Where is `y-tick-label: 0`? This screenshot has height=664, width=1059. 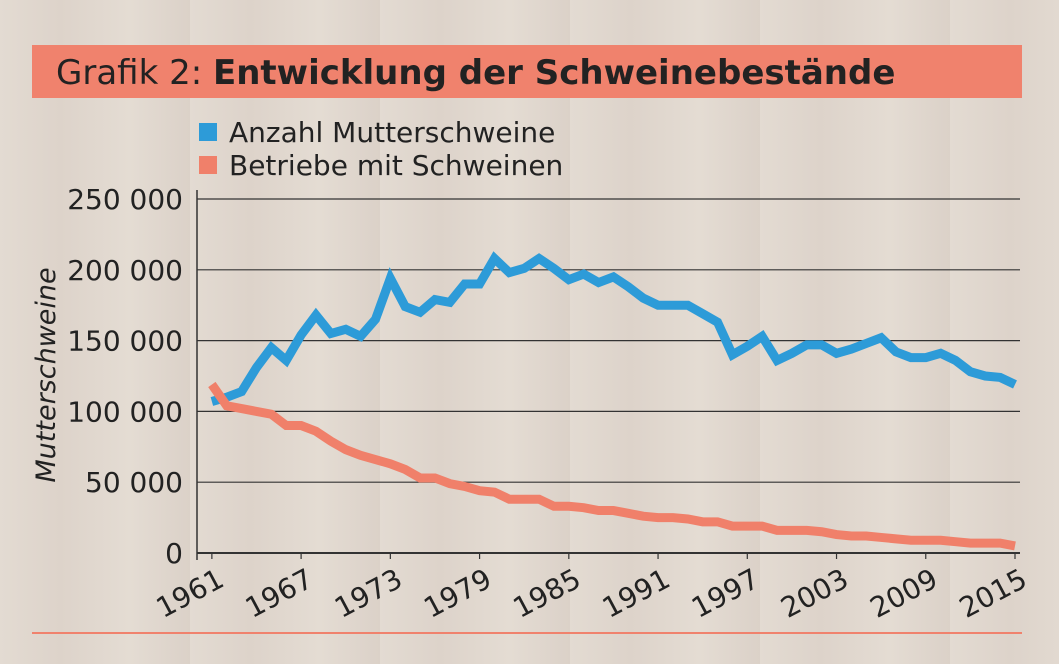 y-tick-label: 0 is located at coordinates (174, 553).